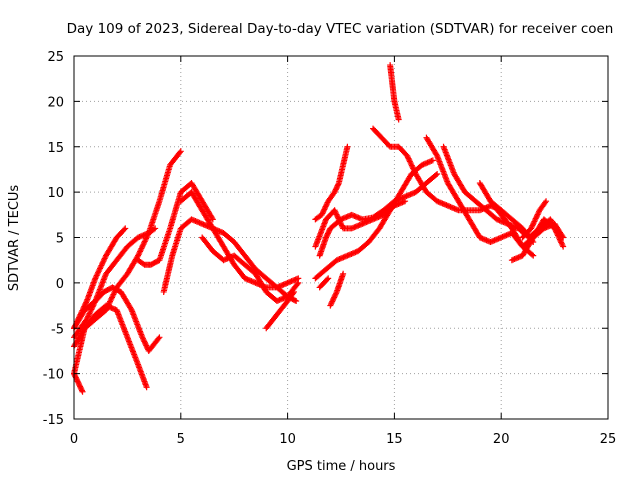 This screenshot has width=640, height=480. Describe the element at coordinates (110, 346) in the screenshot. I see `series-arc-d` at that location.